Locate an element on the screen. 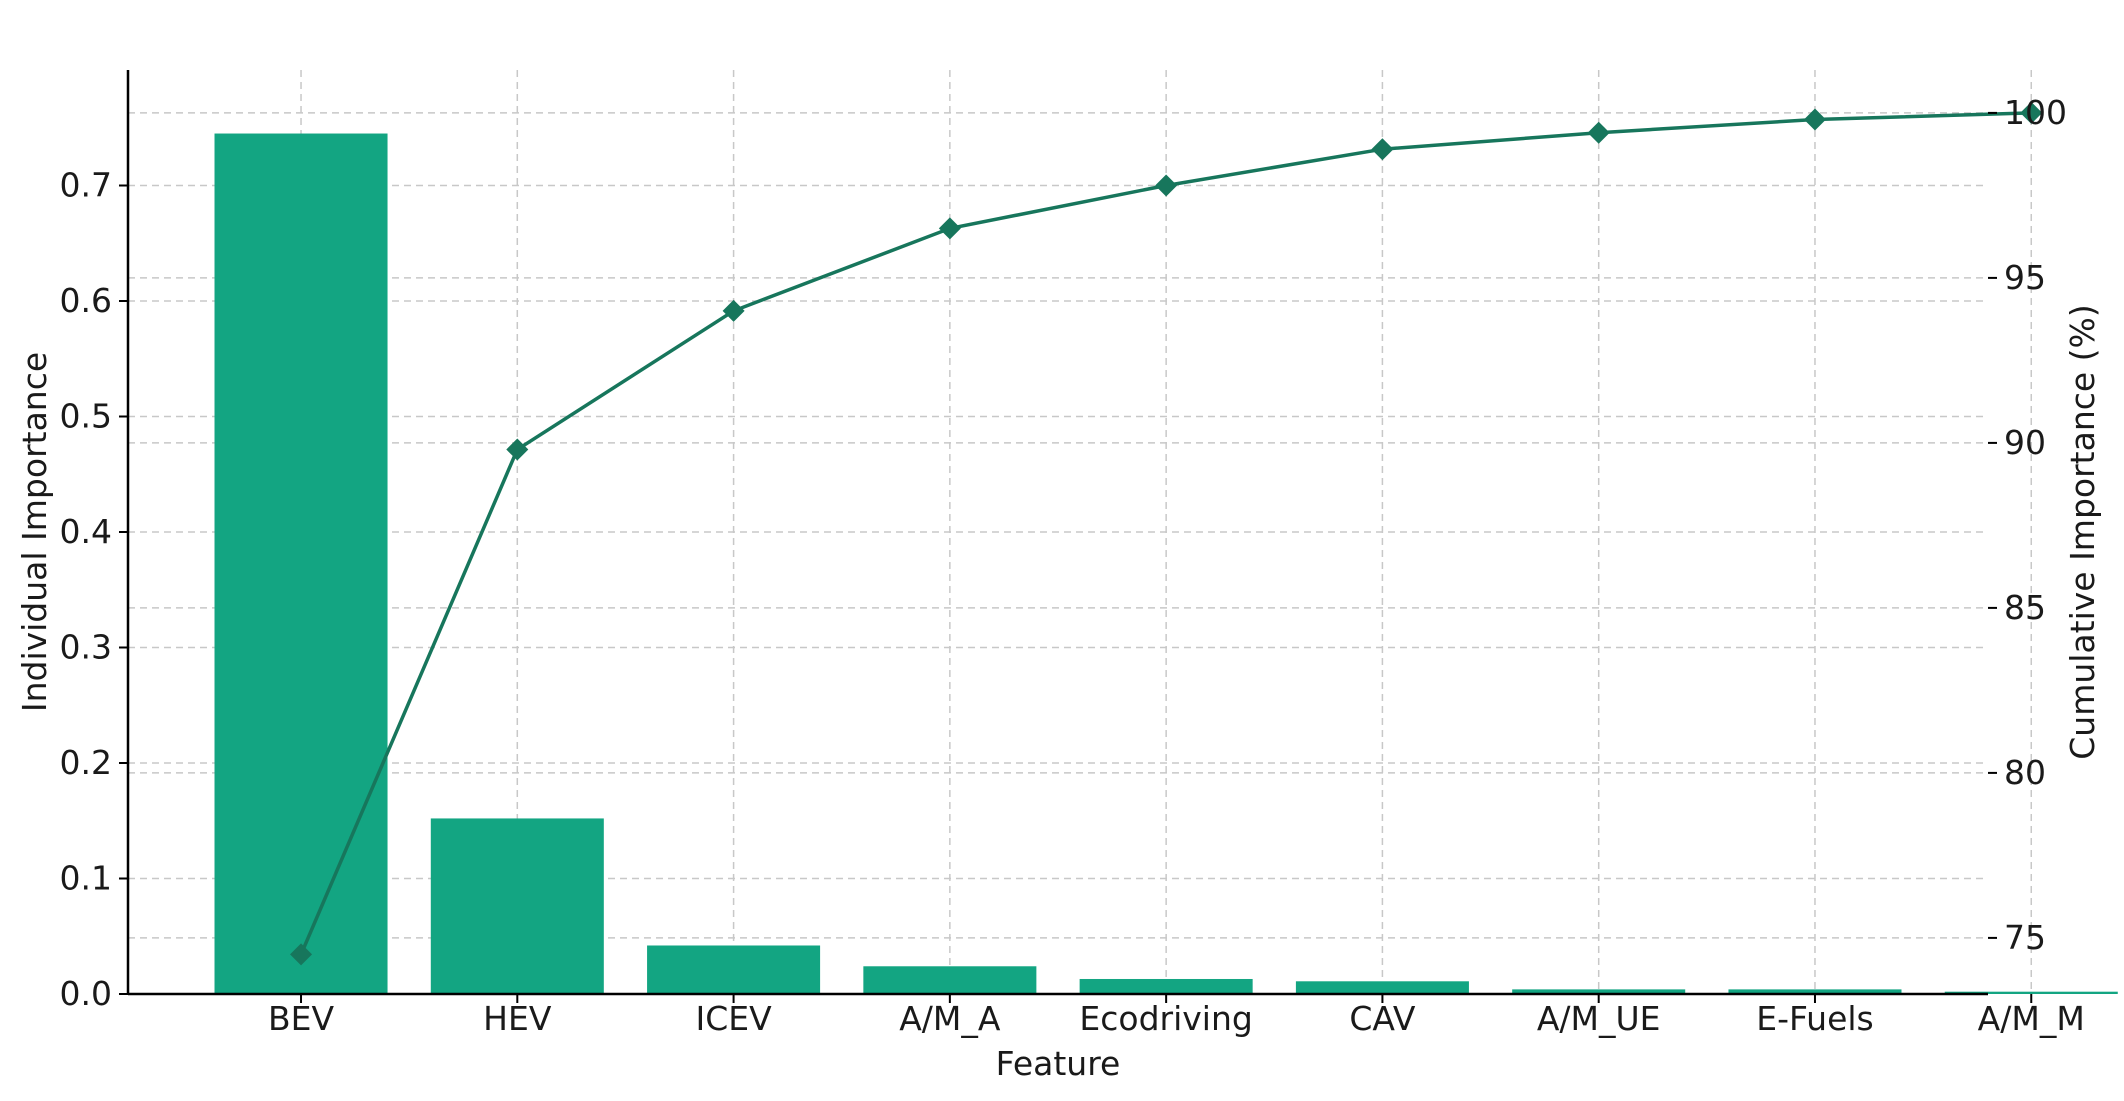 The image size is (2124, 1101). x-tick-label: A/M_A is located at coordinates (950, 1018).